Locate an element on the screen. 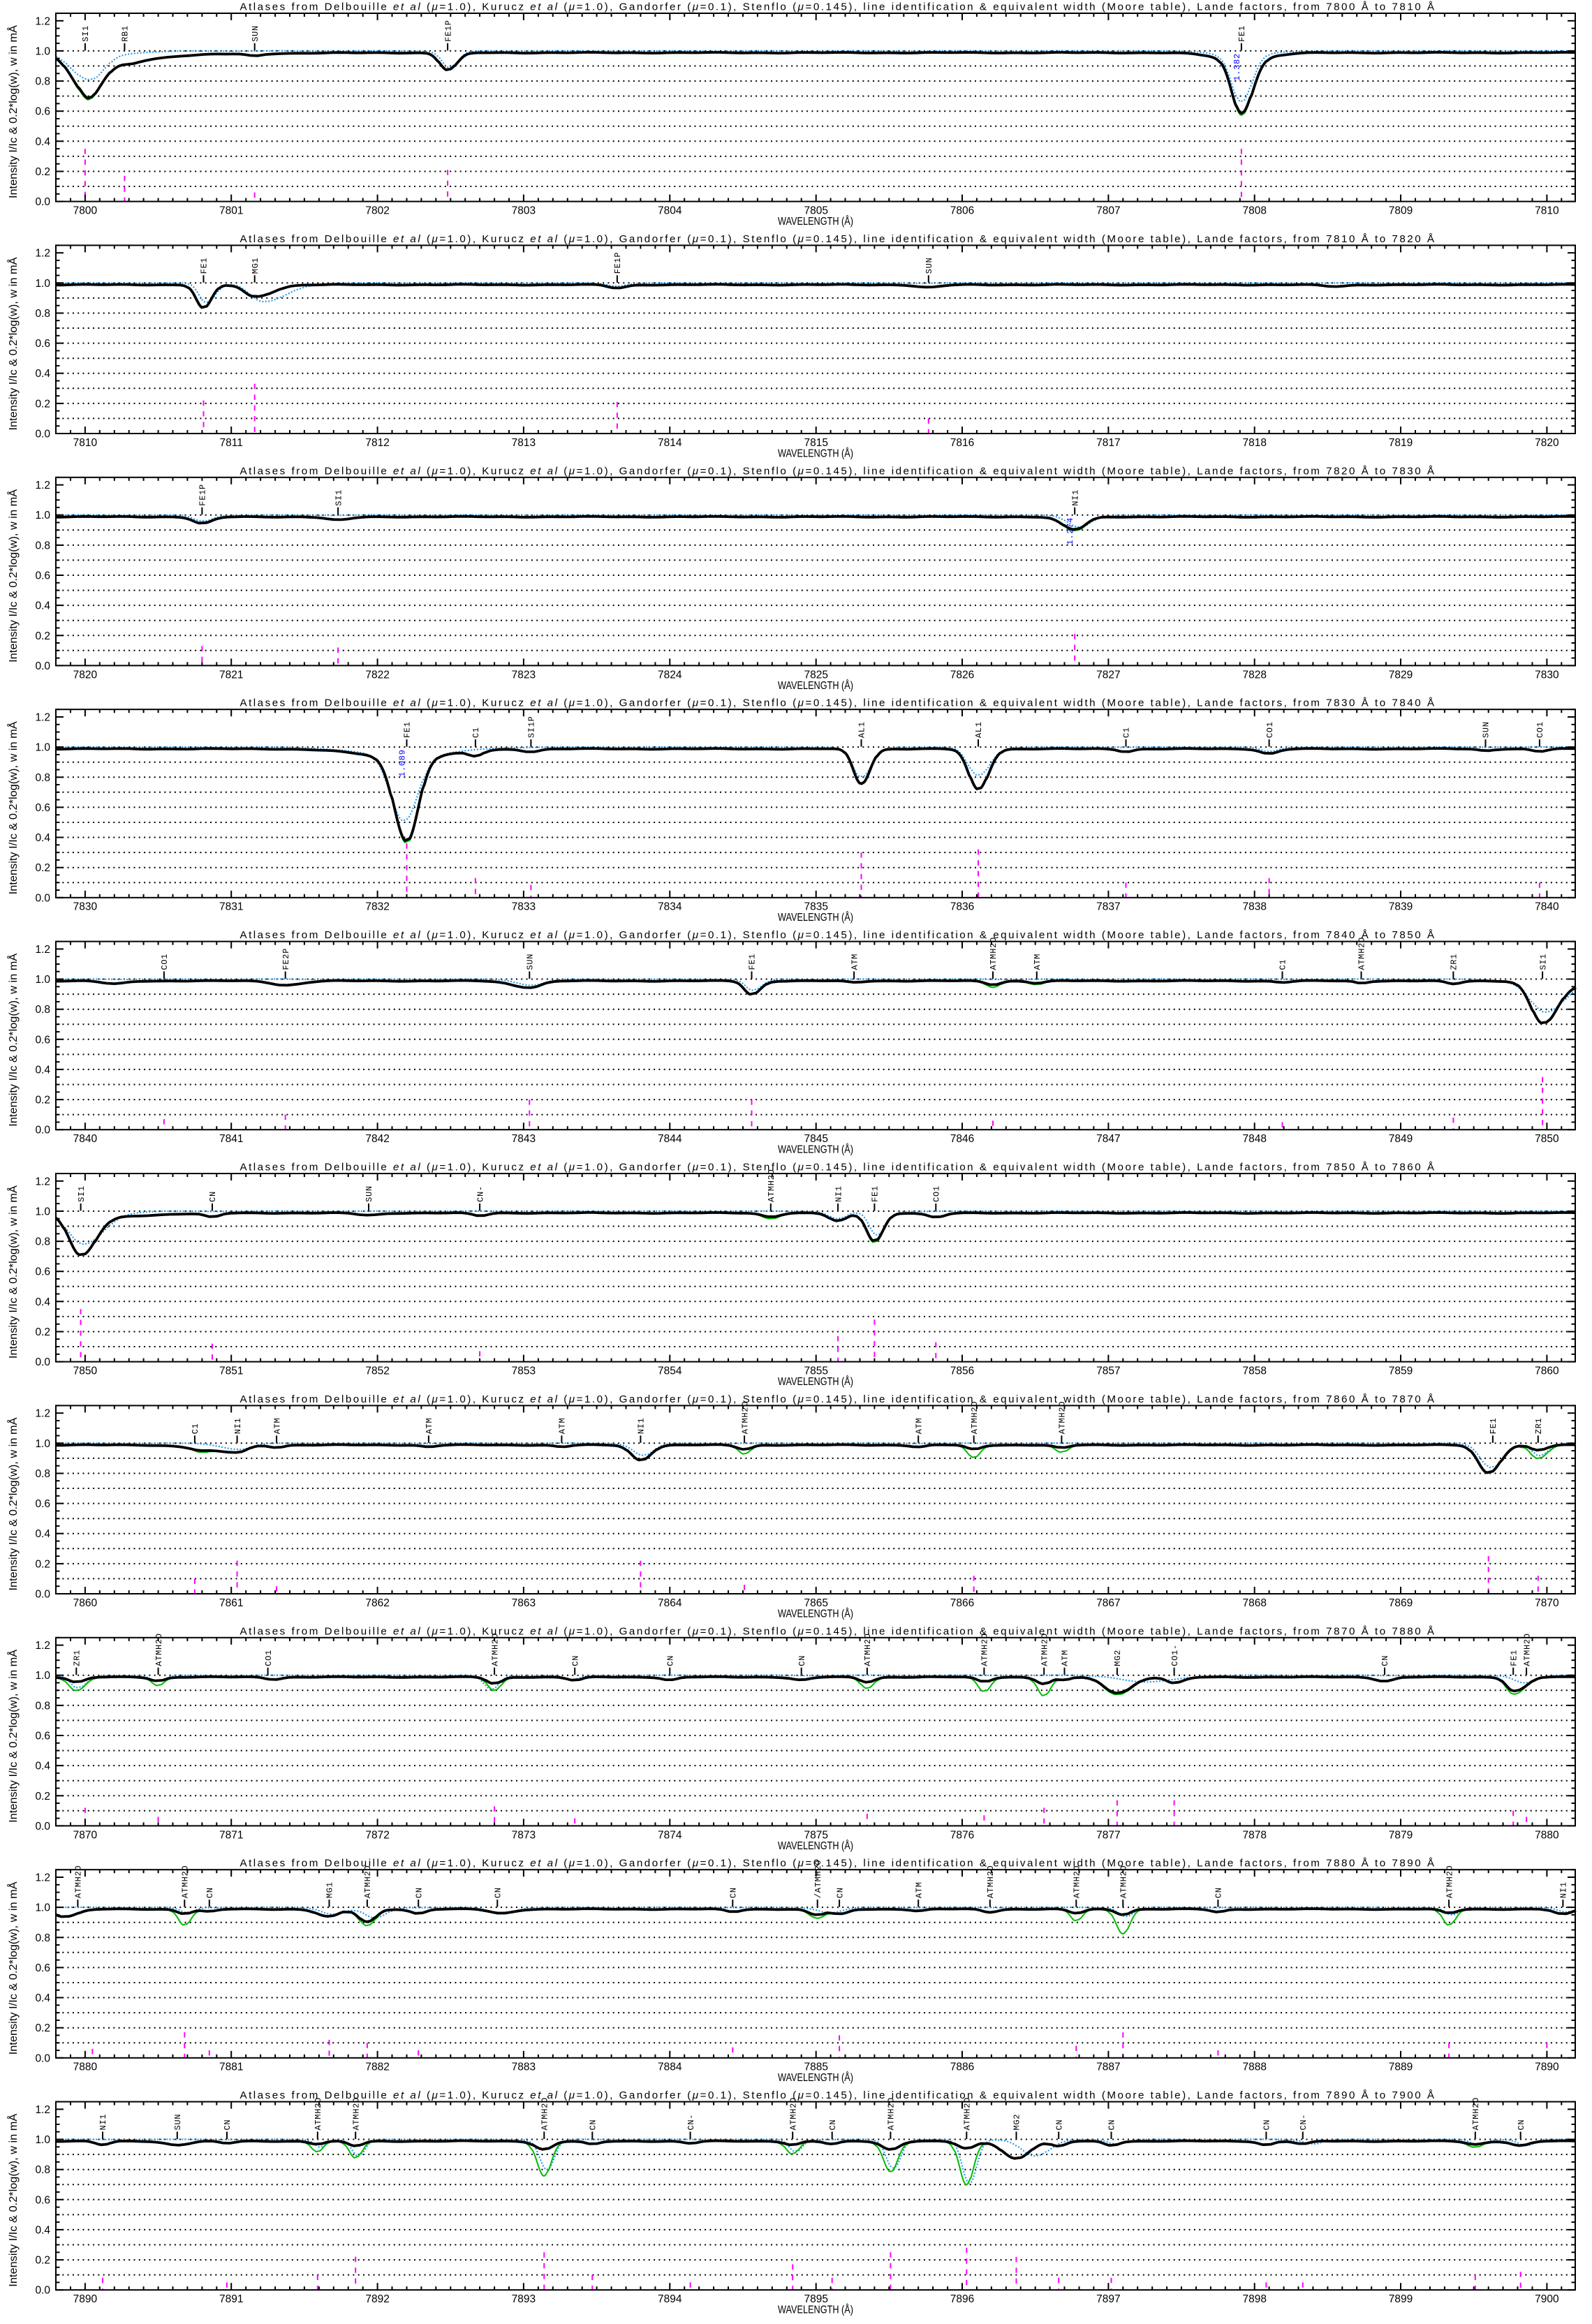 The image size is (1592, 2324). svg-text: 7836 is located at coordinates (962, 907).